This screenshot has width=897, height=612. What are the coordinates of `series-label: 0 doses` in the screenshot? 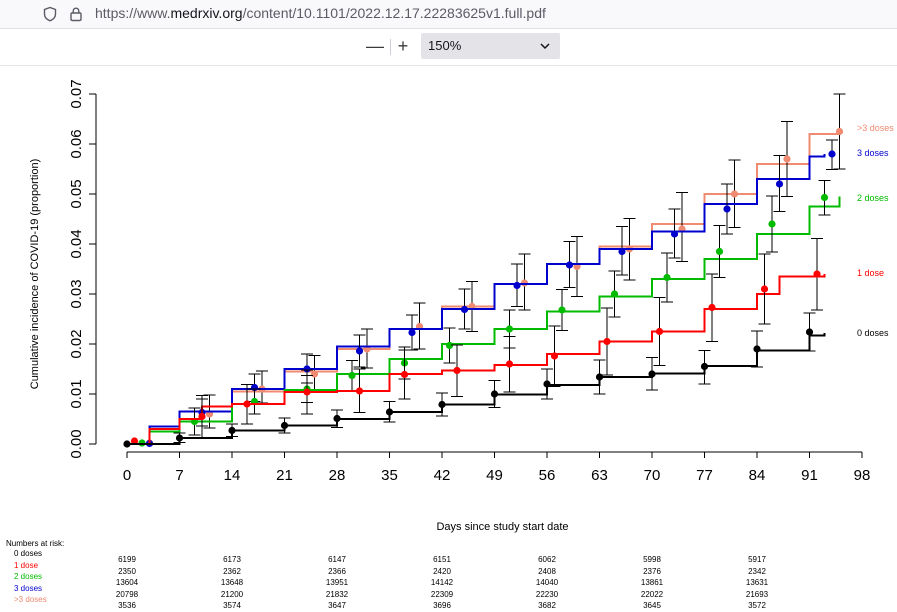 It's located at (873, 333).